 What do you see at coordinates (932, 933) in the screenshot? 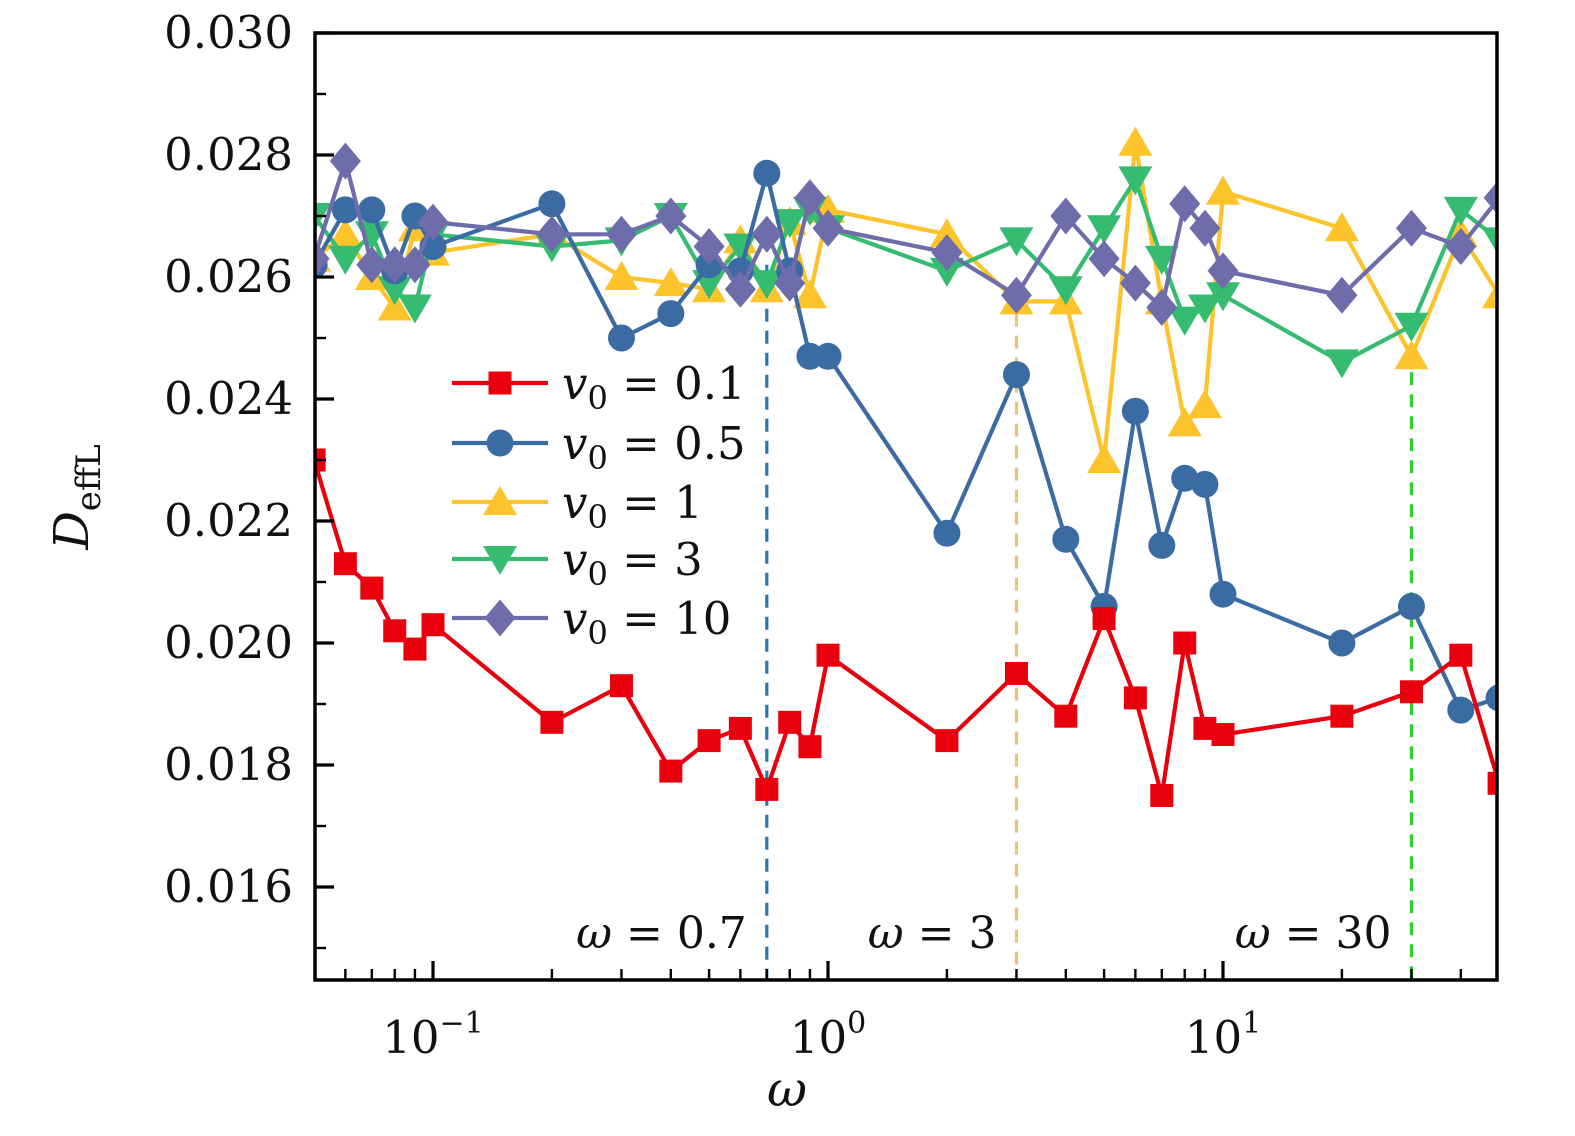
I see `annotation-omega-3: ω = 3` at bounding box center [932, 933].